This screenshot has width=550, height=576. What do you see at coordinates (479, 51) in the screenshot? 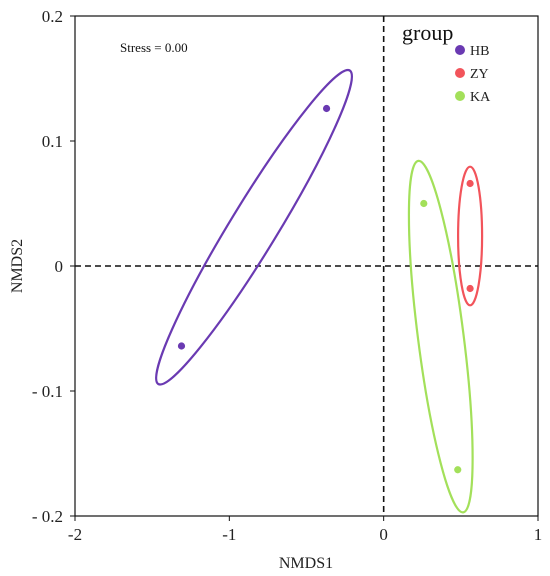
I see `legend-label-hb: HB` at bounding box center [479, 51].